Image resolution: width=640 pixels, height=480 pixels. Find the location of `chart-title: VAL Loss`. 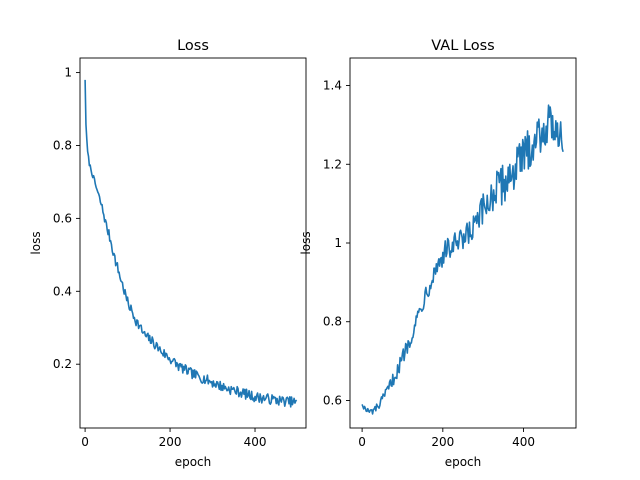

chart-title: VAL Loss is located at coordinates (462, 46).